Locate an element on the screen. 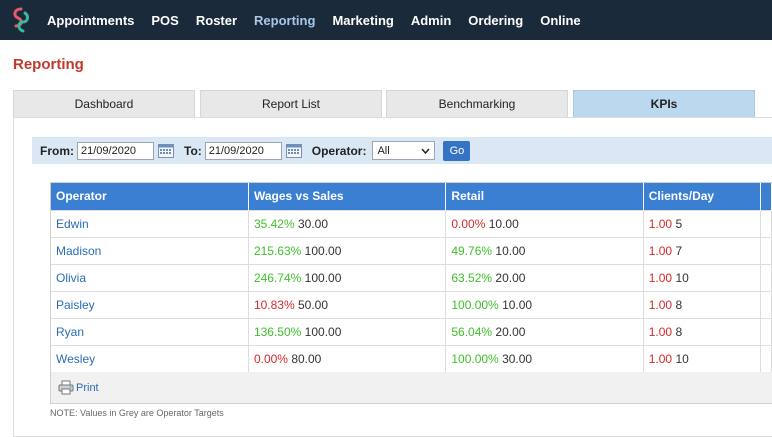 The image size is (772, 437). from-date-input: 21/09/2020 is located at coordinates (115, 150).